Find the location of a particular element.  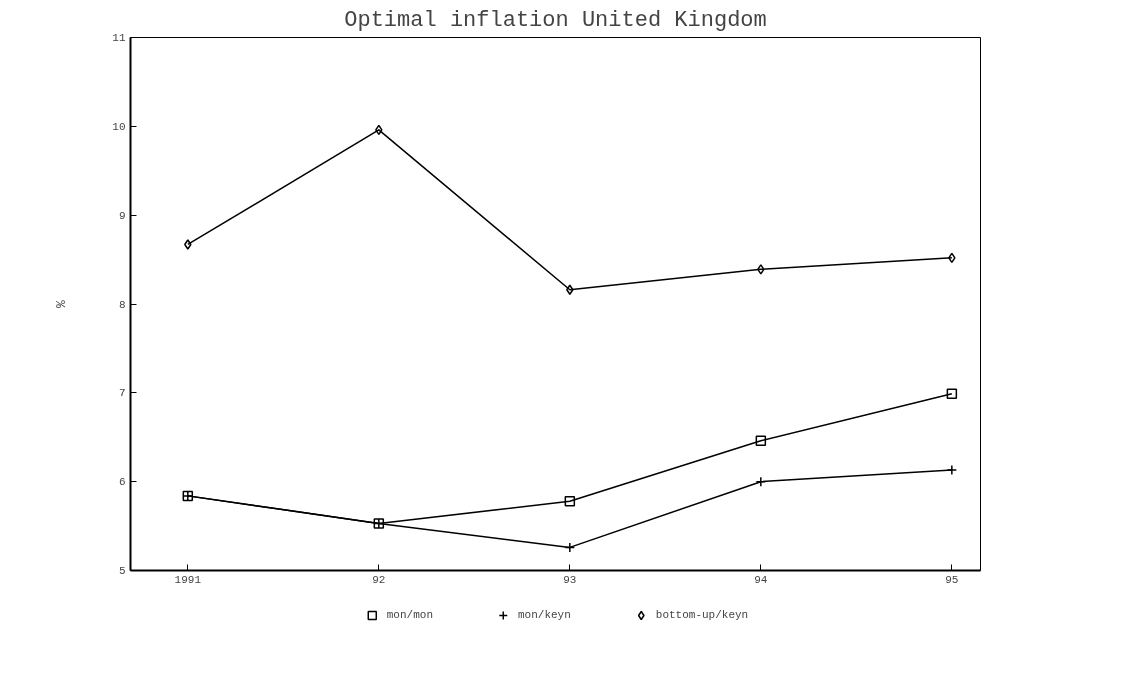

y-tick-label: 6 is located at coordinates (122, 482).